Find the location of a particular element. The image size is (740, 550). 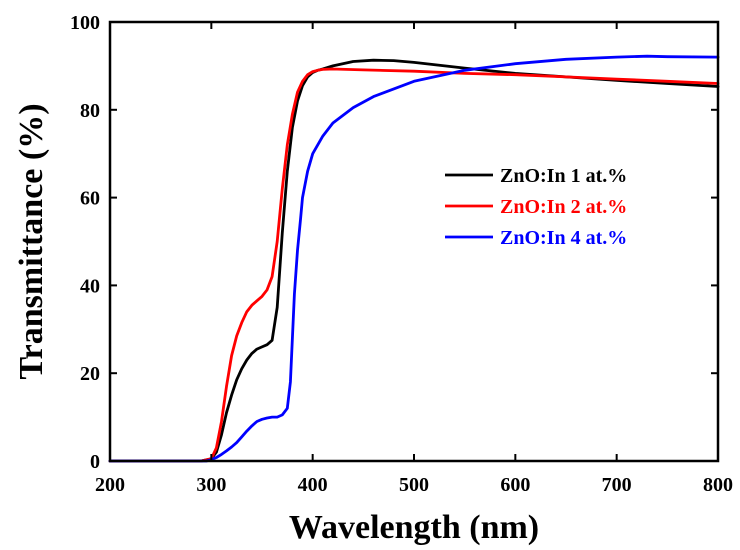

legend: ZnO:In 1 at.% ZnO:In 2 at.% ZnO:In 4 at.% is located at coordinates (536, 207).